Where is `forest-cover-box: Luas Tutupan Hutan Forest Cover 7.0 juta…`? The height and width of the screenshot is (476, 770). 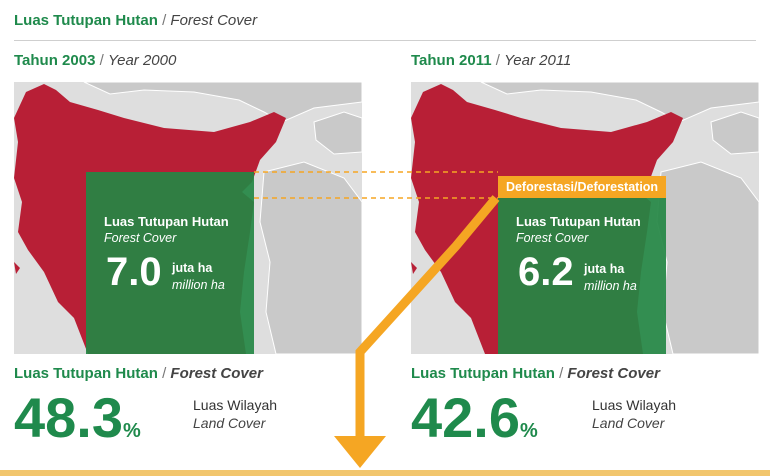
forest-cover-box: Luas Tutupan Hutan Forest Cover 7.0 juta… is located at coordinates (170, 263).